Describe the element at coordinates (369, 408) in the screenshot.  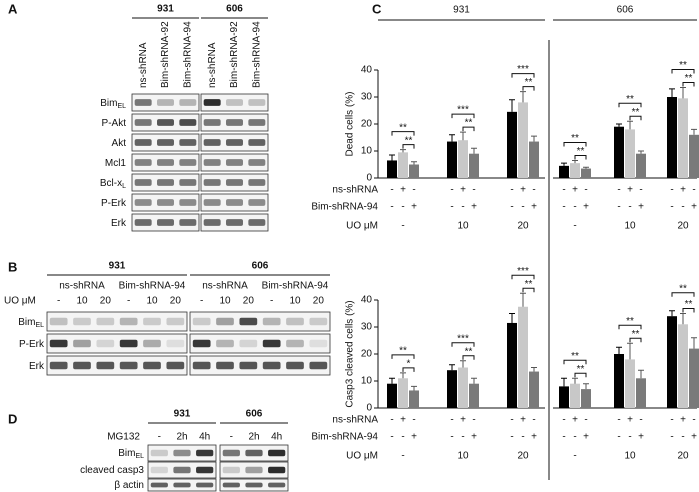
I see `y-tick-label: 0` at that location.